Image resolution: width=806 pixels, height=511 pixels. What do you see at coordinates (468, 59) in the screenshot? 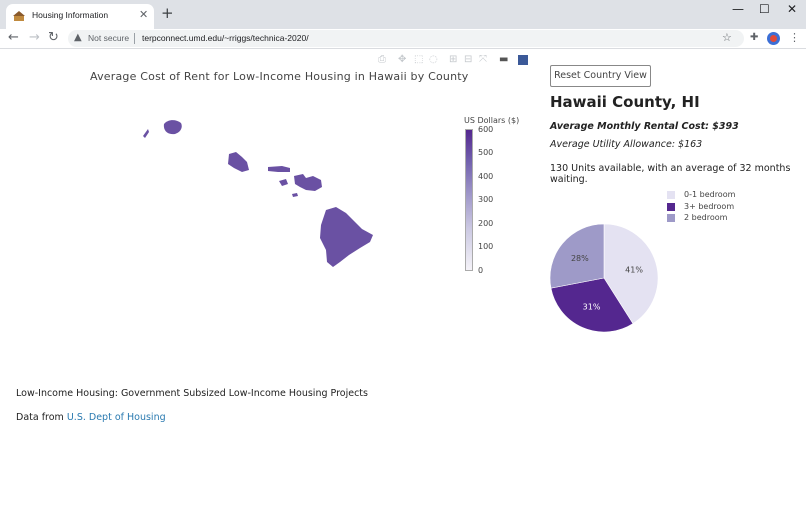
I see `zoom-out-icon: ⊟` at bounding box center [468, 59].